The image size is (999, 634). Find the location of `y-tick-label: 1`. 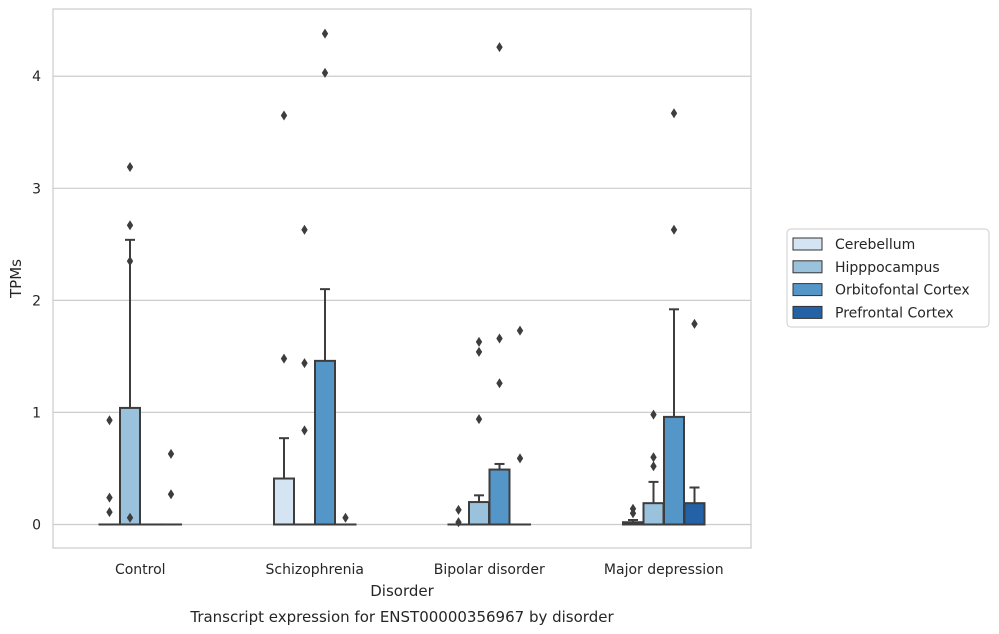

y-tick-label: 1 is located at coordinates (36, 413).